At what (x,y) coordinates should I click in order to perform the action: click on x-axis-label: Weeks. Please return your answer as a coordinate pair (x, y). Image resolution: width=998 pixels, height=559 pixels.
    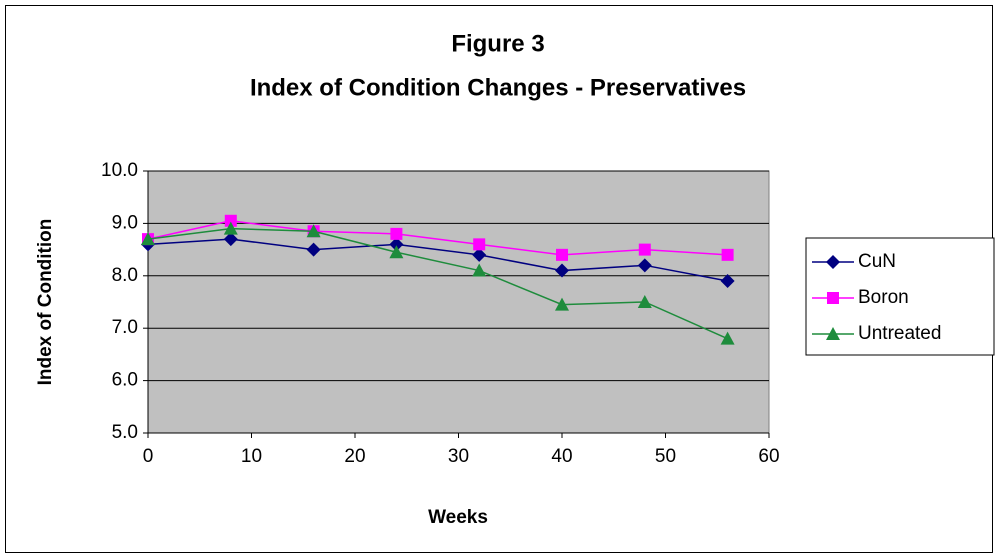
    Looking at the image, I should click on (458, 517).